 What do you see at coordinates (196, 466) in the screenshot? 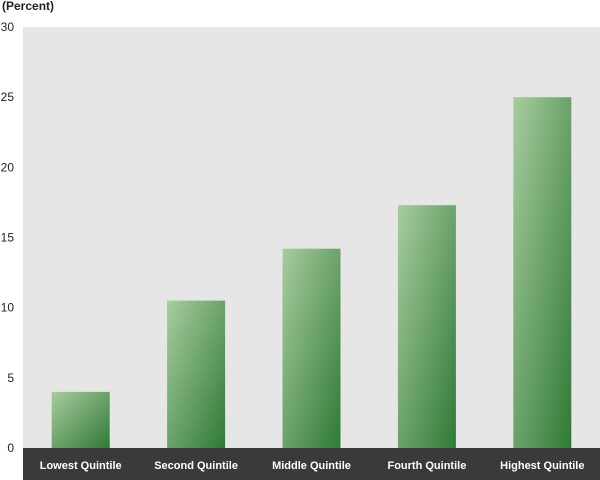
I see `category-label: Second Quintile` at bounding box center [196, 466].